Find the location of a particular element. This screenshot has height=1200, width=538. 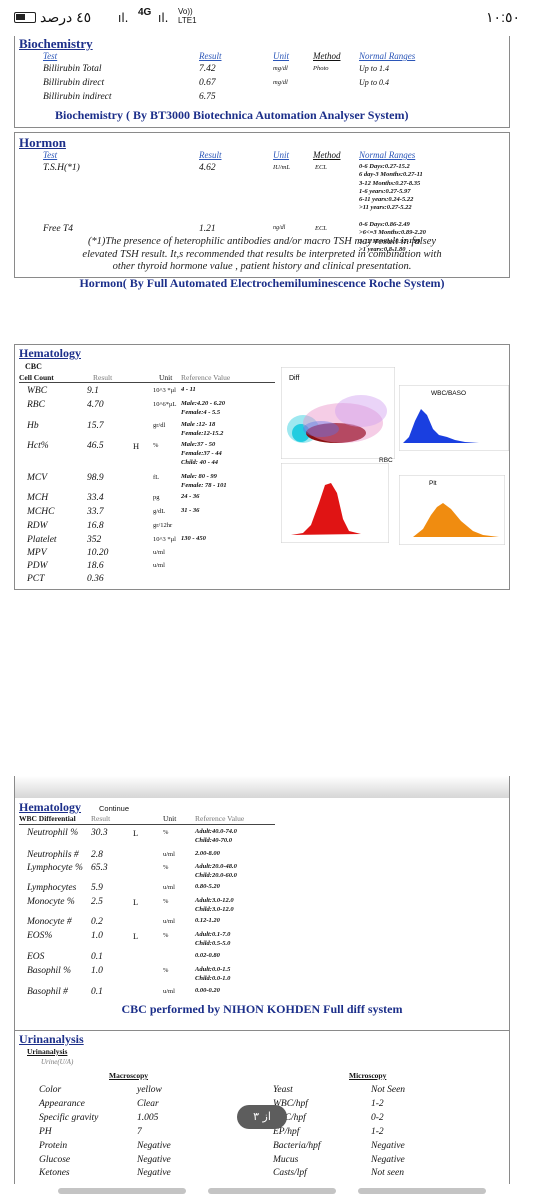

cbc-reference: Female:37 - 44 is located at coordinates (201, 453).